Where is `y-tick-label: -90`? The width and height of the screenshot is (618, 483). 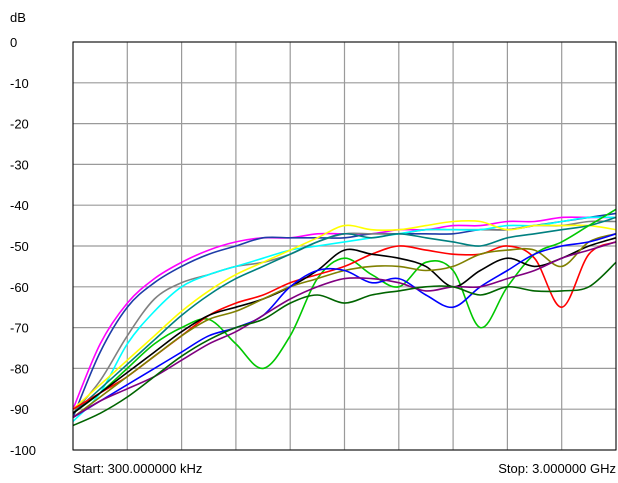
y-tick-label: -90 is located at coordinates (19, 409).